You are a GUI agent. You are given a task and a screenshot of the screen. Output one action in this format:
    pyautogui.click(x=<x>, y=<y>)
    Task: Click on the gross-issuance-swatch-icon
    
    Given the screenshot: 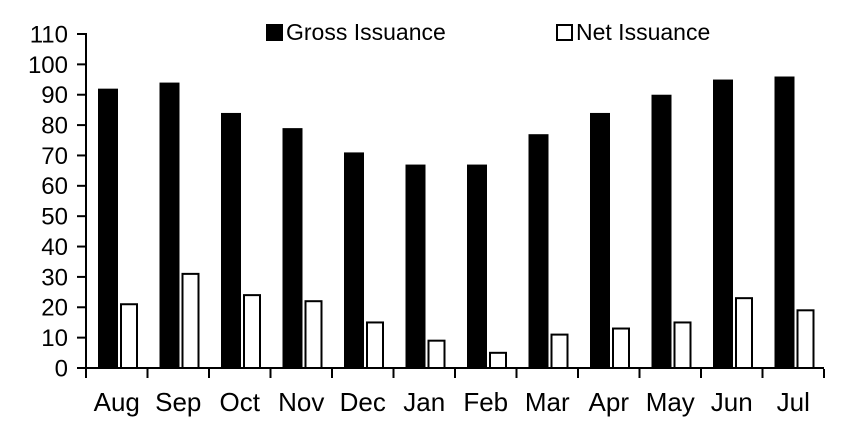 What is the action you would take?
    pyautogui.click(x=274, y=33)
    